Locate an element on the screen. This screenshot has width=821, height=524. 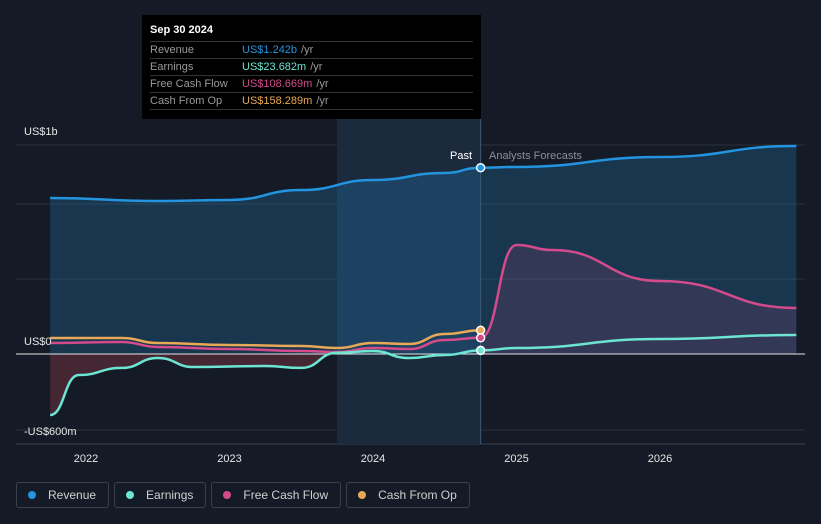
revenue-point is located at coordinates (480, 167).